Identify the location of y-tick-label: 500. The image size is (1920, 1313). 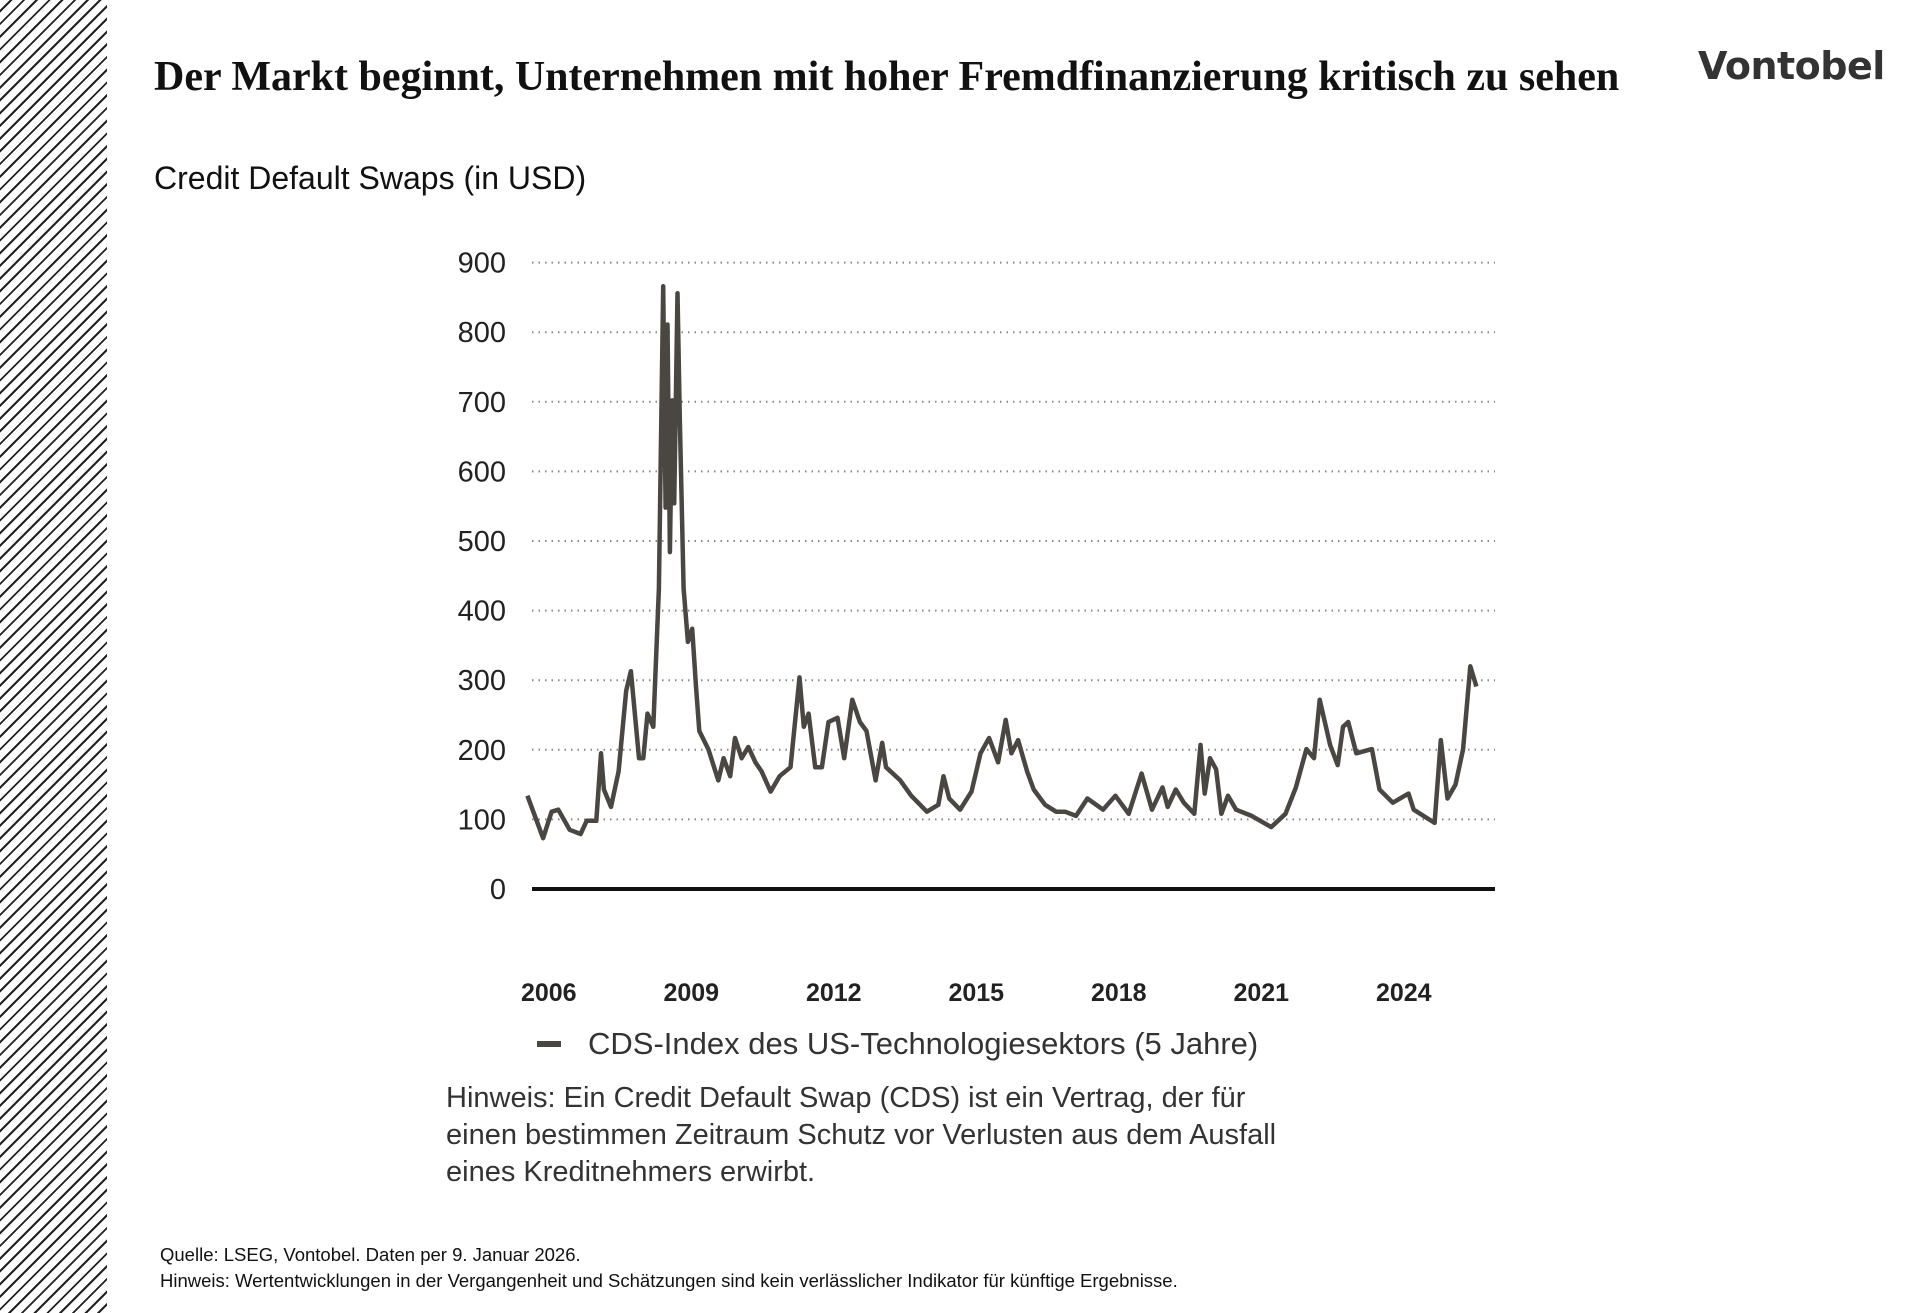
(482, 542).